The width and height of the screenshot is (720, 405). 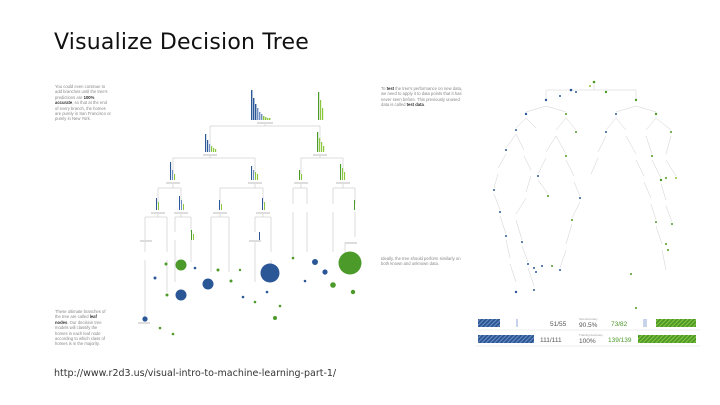 What do you see at coordinates (287, 105) in the screenshot?
I see `histogram-root` at bounding box center [287, 105].